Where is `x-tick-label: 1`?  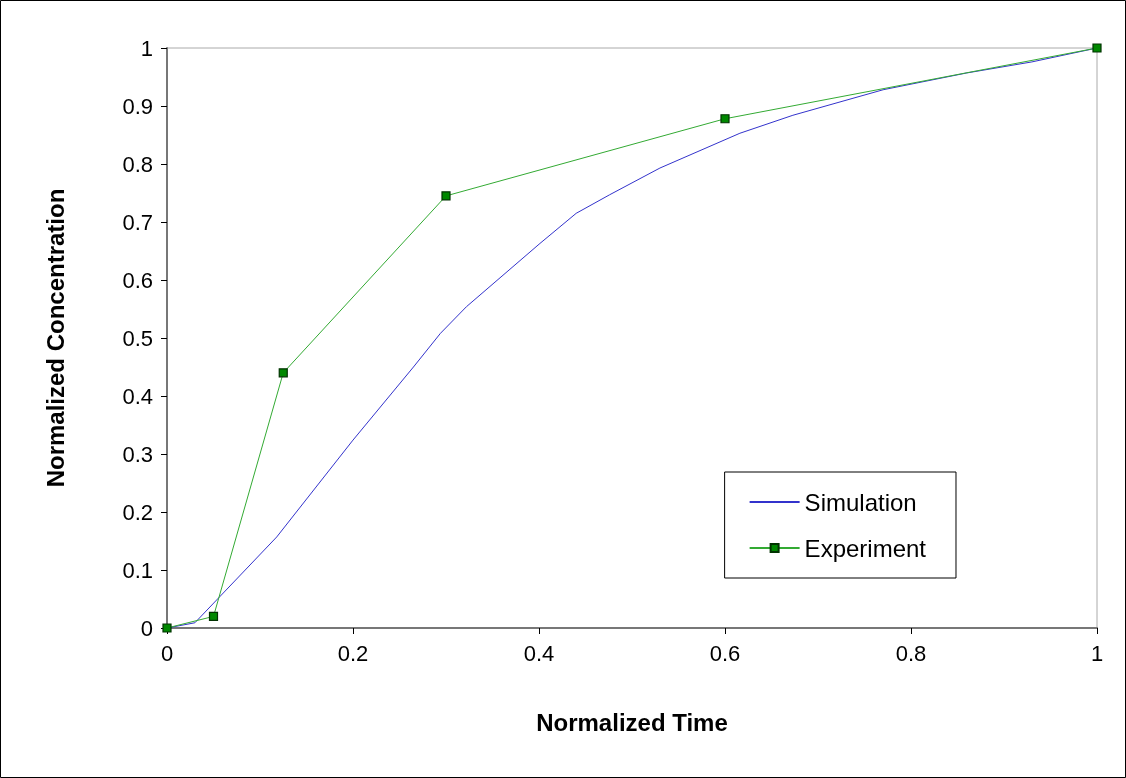 x-tick-label: 1 is located at coordinates (1097, 653).